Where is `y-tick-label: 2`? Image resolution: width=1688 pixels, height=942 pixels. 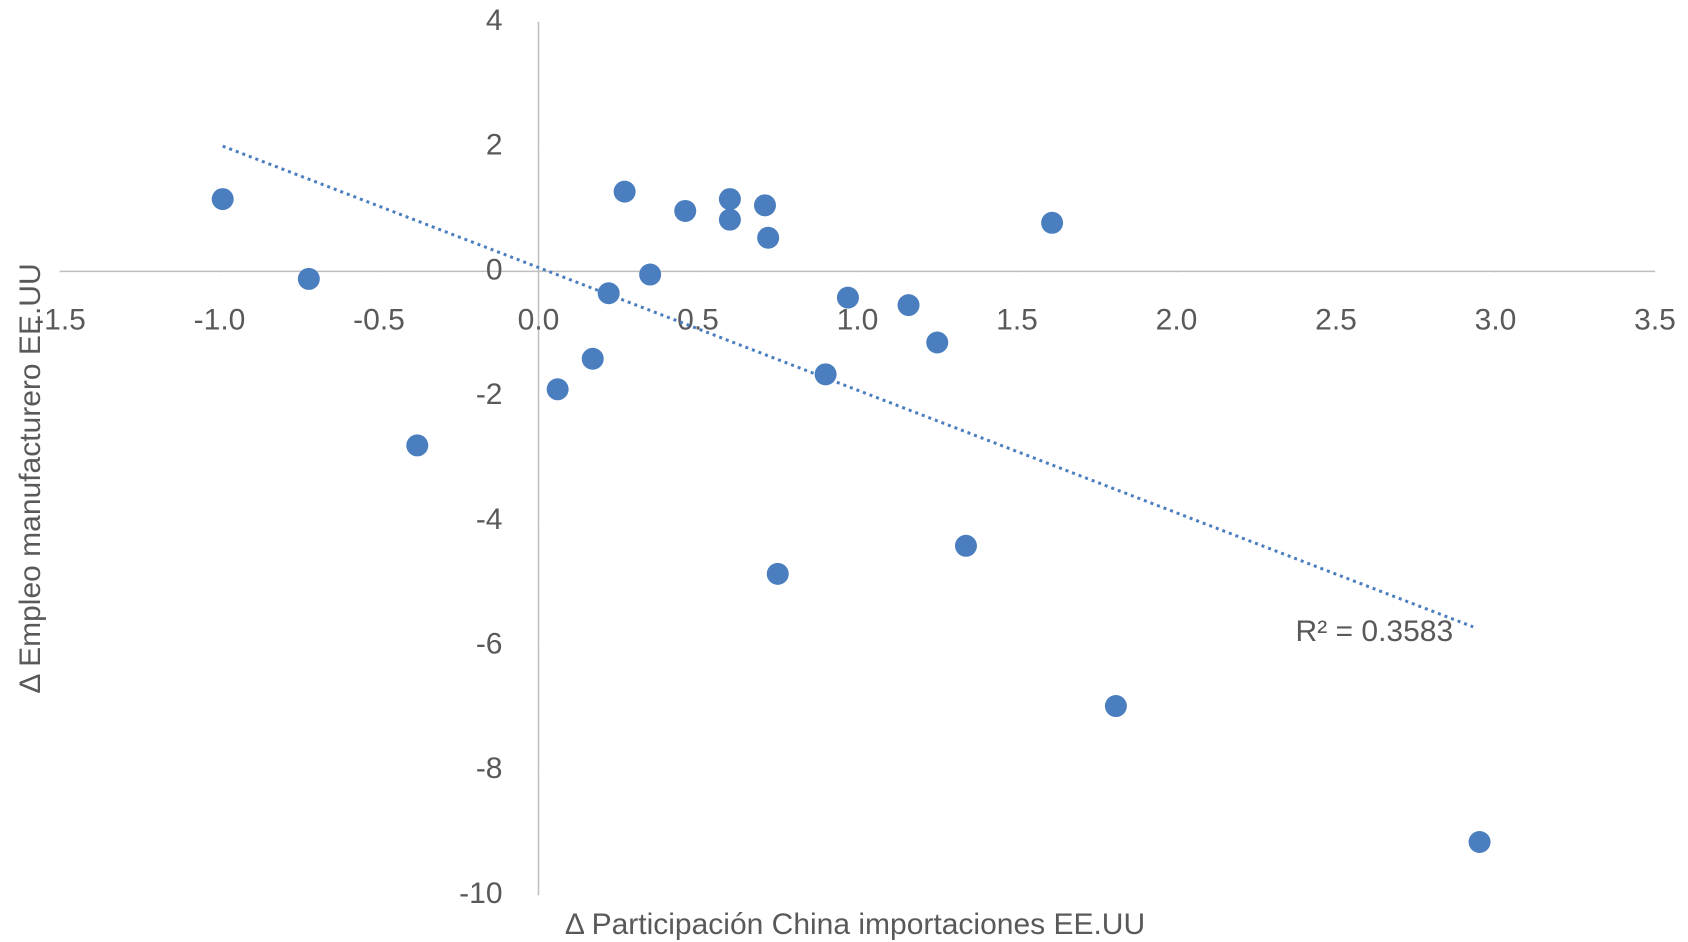 y-tick-label: 2 is located at coordinates (494, 145).